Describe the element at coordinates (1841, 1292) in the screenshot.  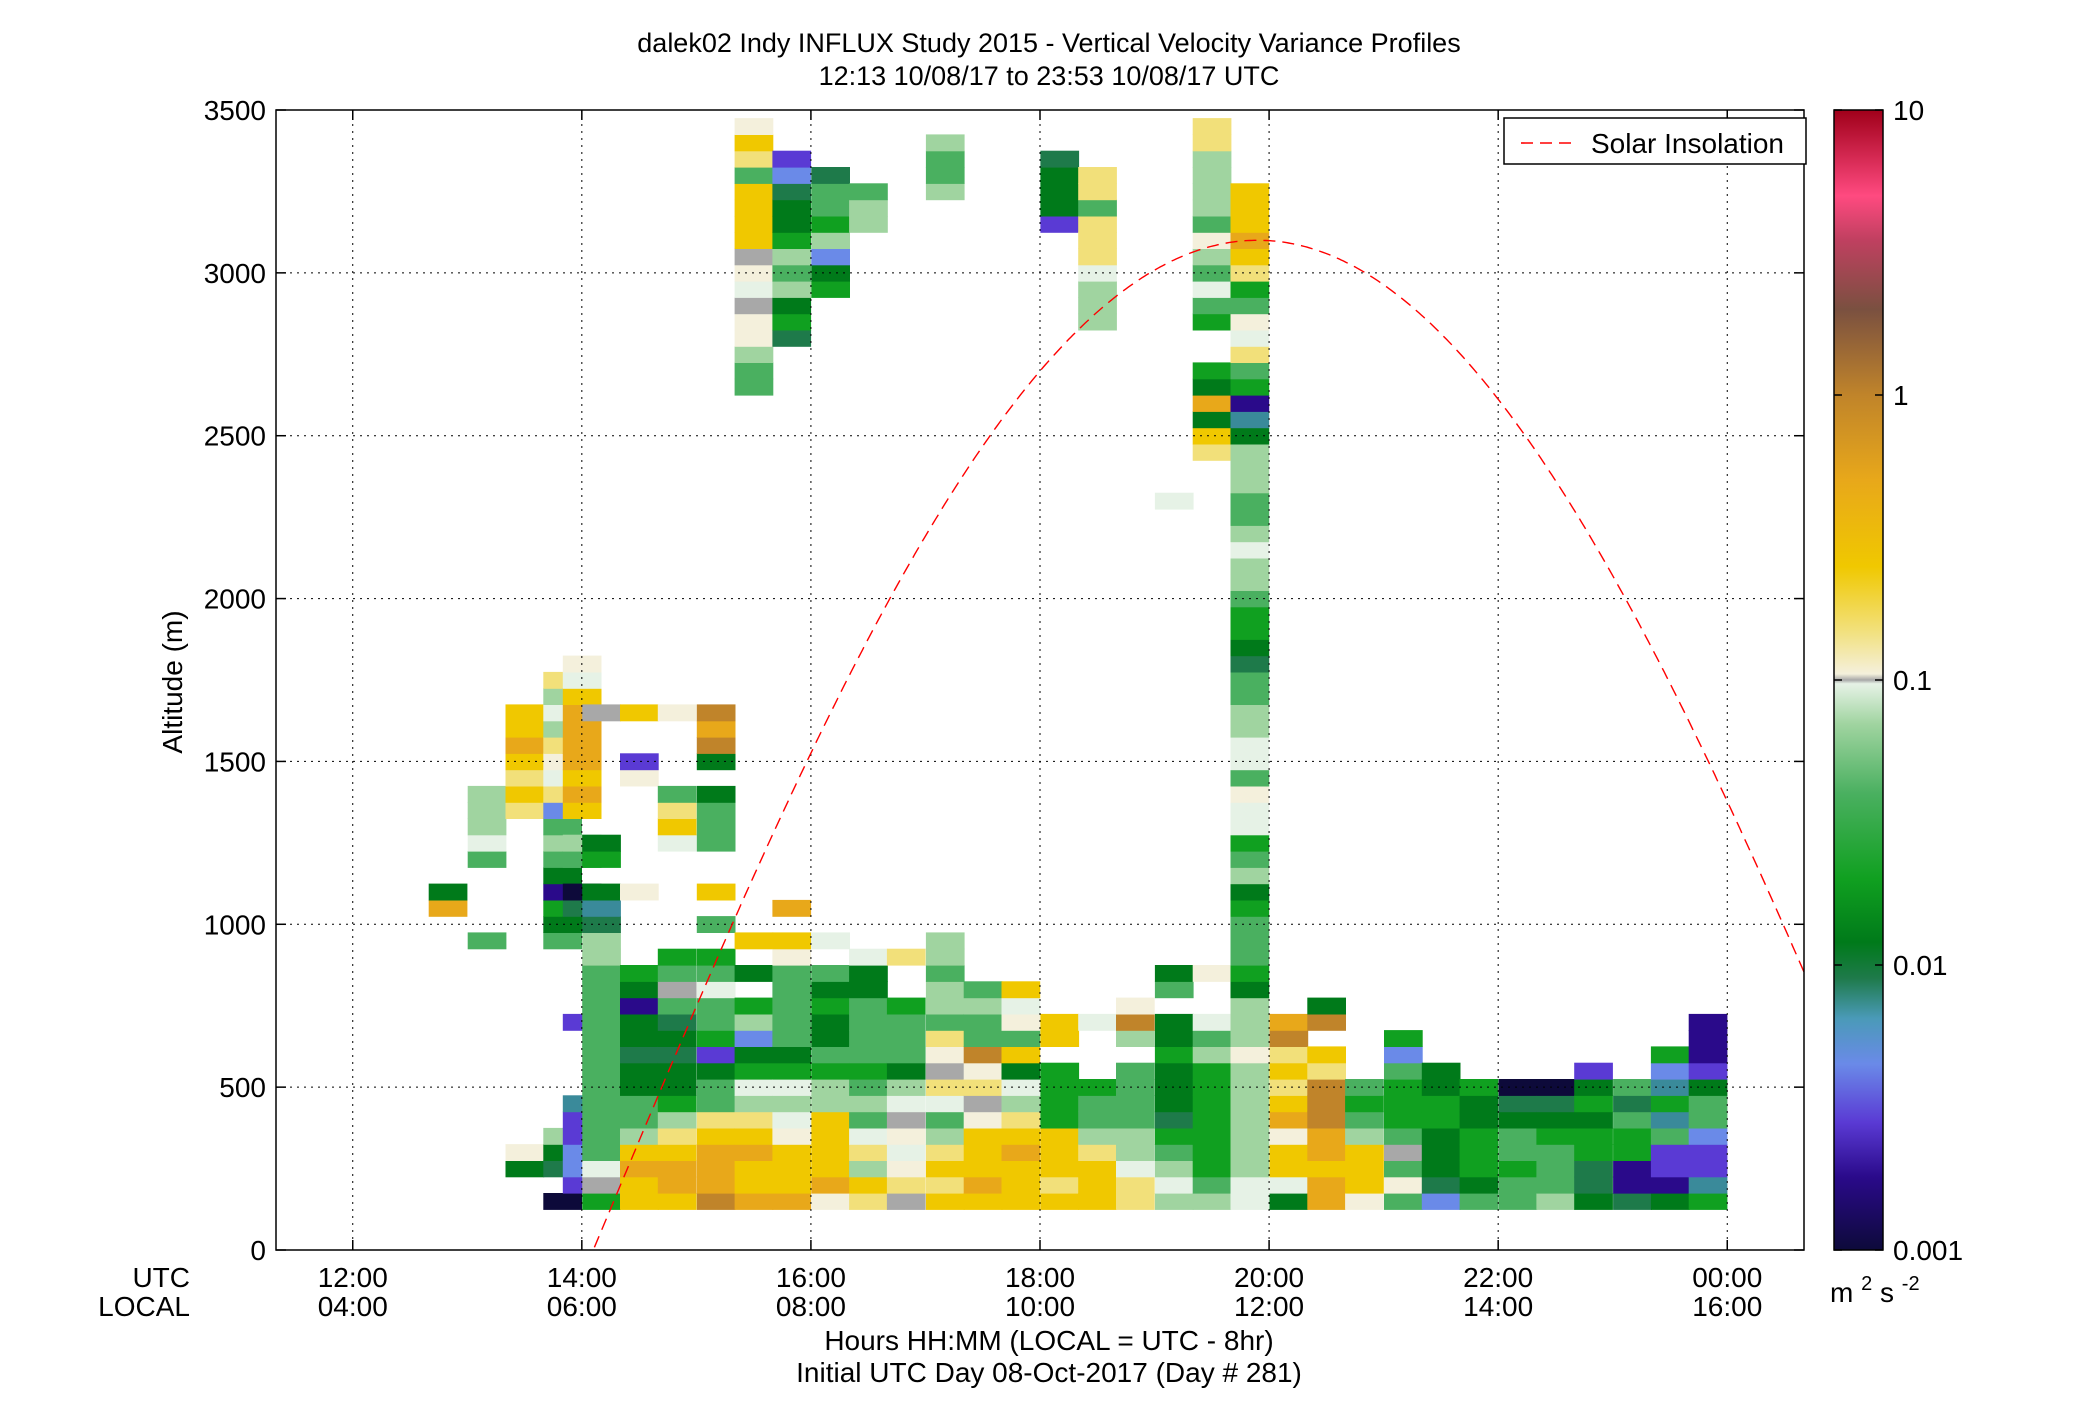
I see `colorbar-unit-base: m` at that location.